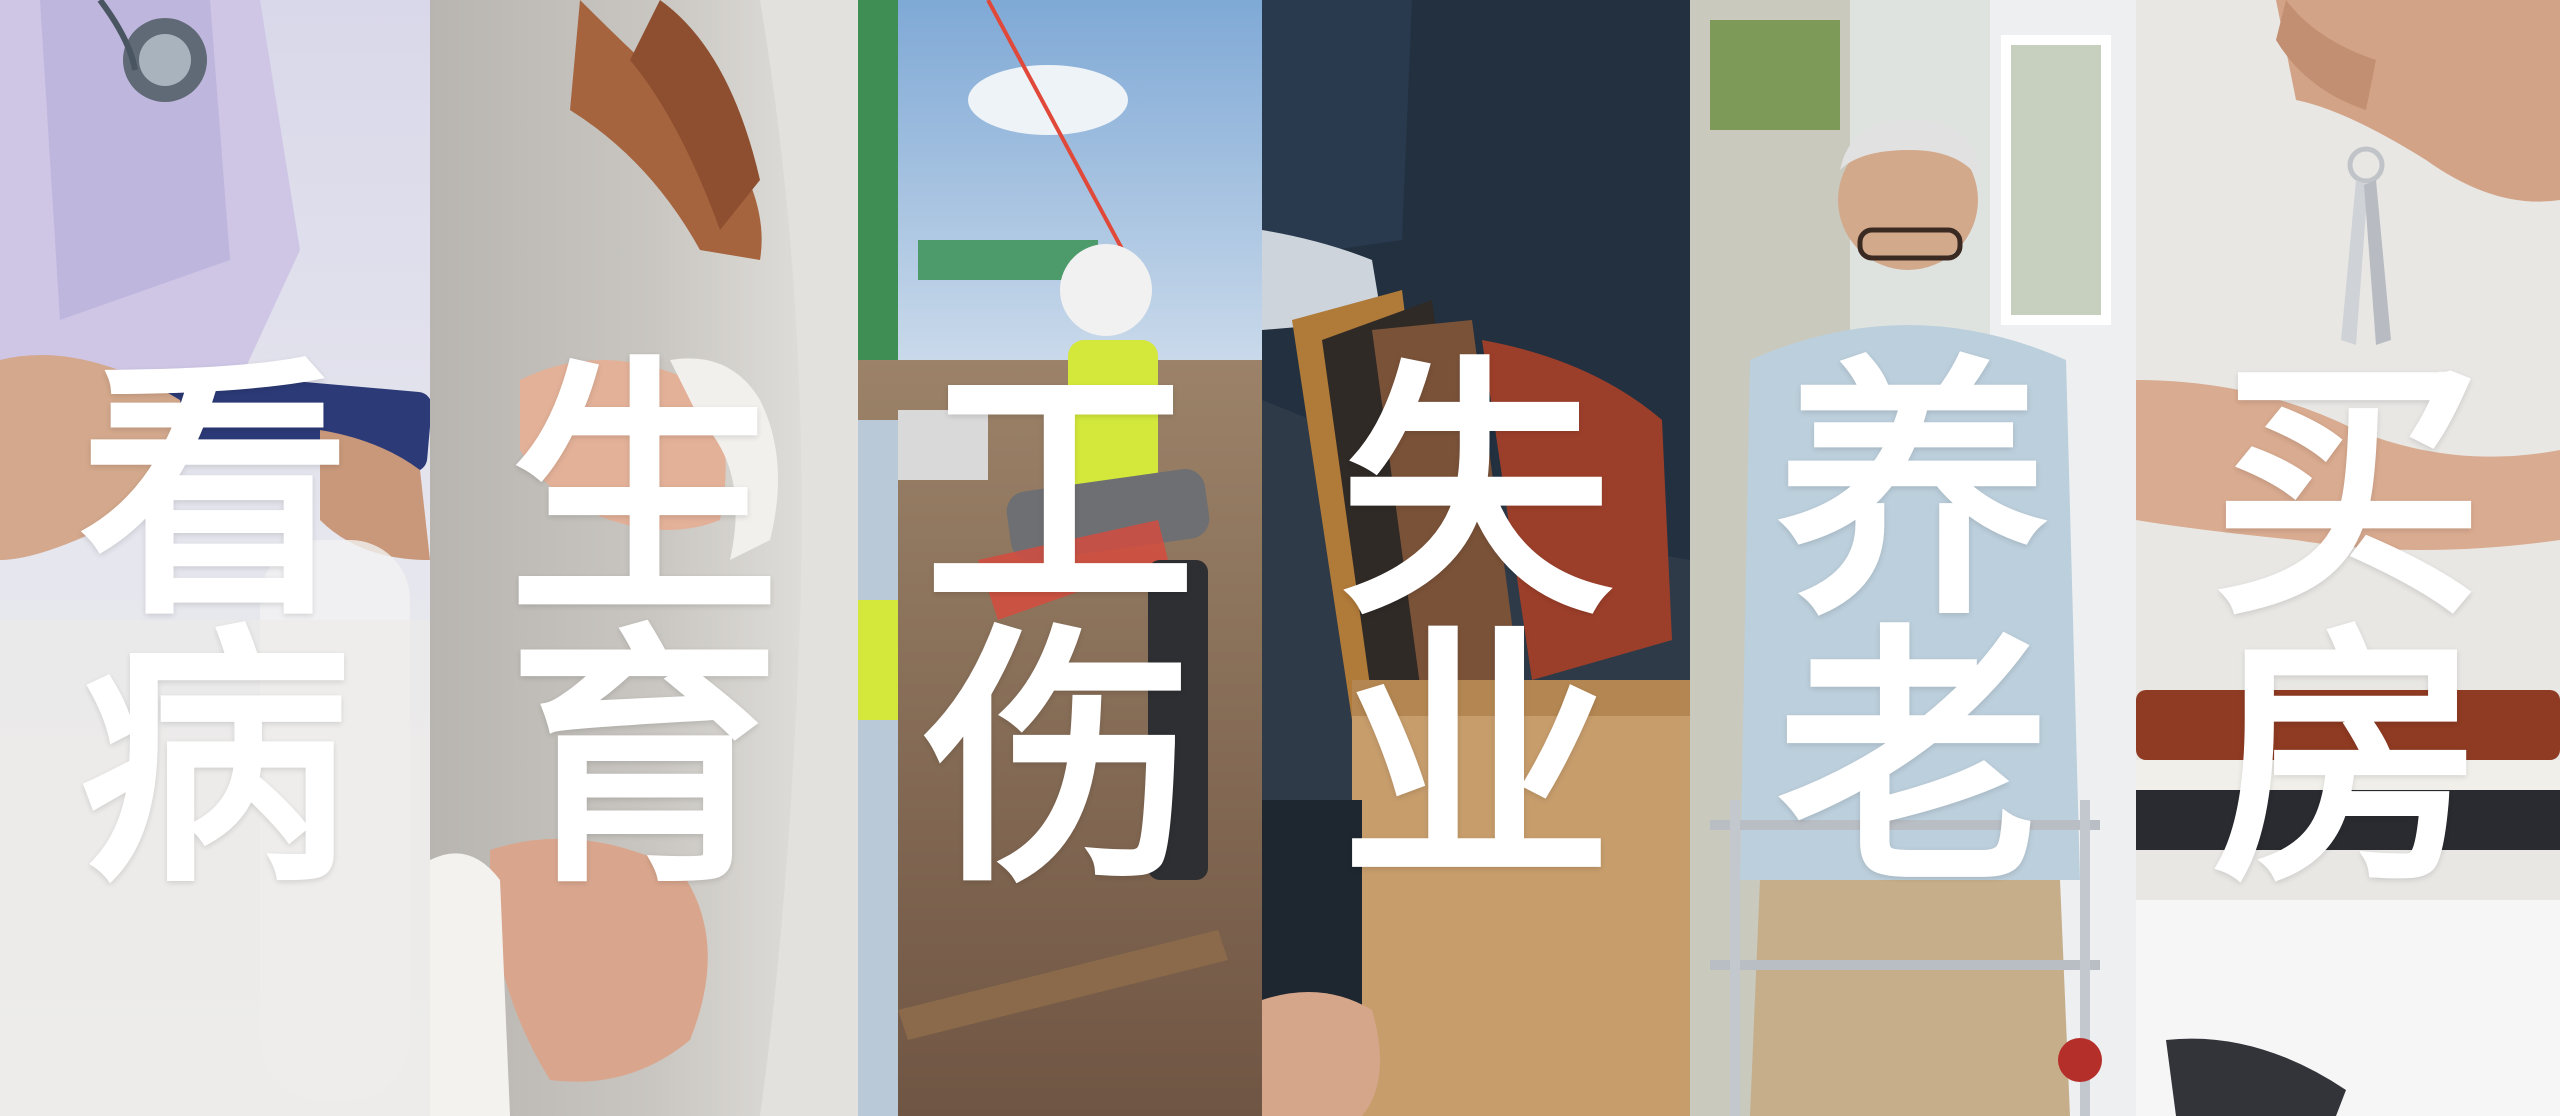 The image size is (2560, 1116). I want to click on caption-home-buying: 买 房, so click(2348, 628).